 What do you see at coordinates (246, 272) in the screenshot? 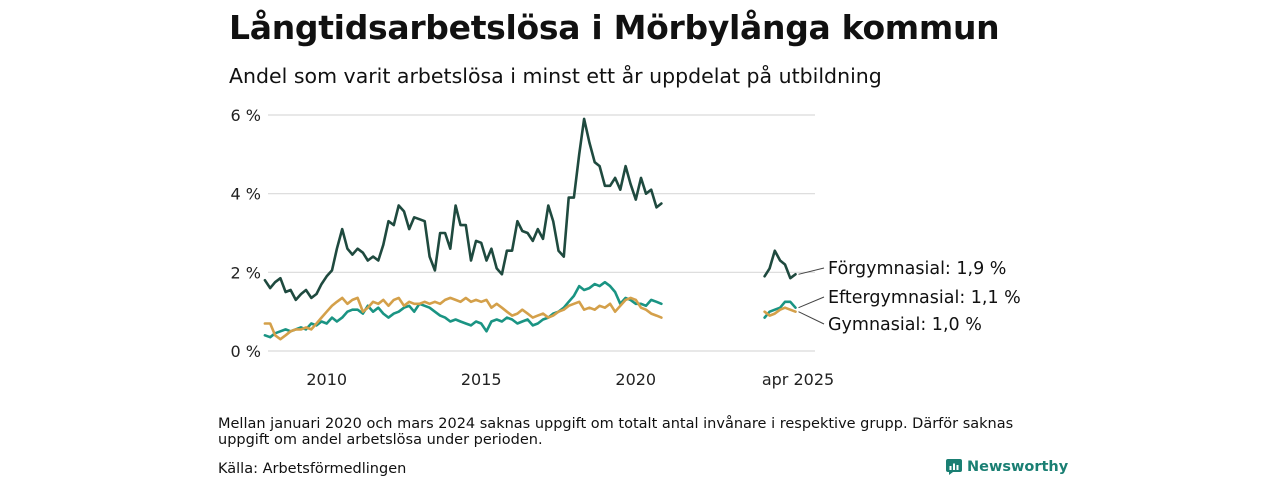
I see `y-tick-label: 2 %` at bounding box center [246, 272].